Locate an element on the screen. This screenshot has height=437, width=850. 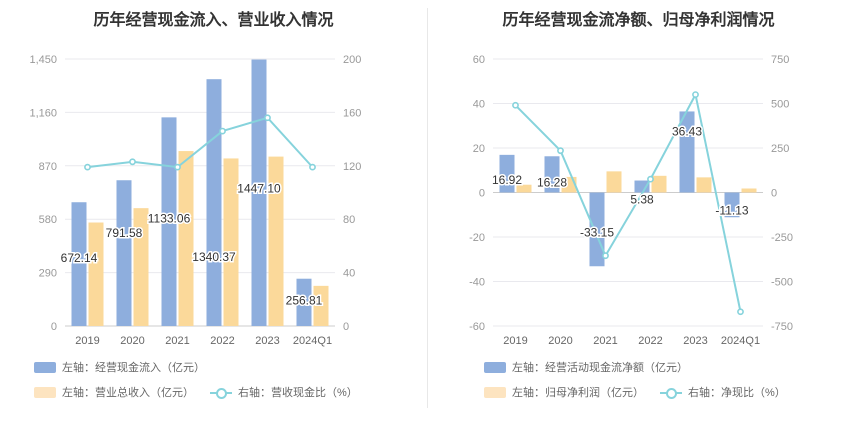
right-axis-tick: 500 is located at coordinates (780, 105).